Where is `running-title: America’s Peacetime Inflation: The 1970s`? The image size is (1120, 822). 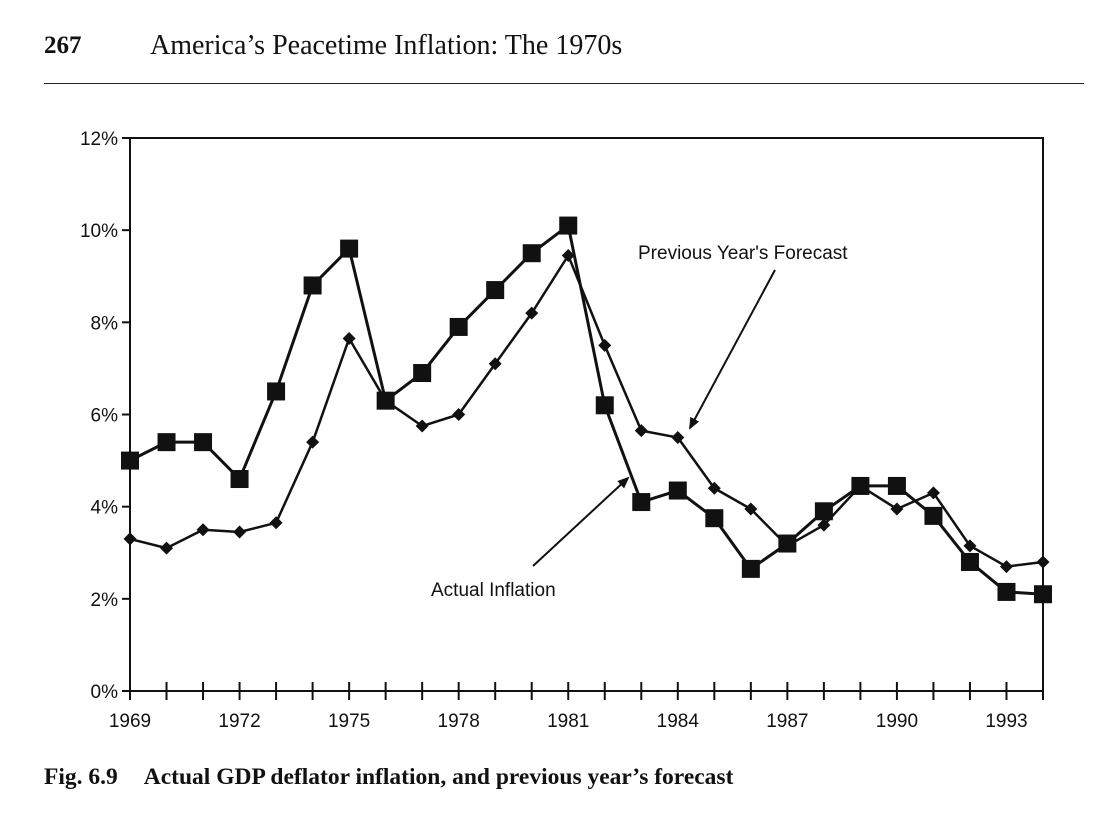
running-title: America’s Peacetime Inflation: The 1970s is located at coordinates (386, 45).